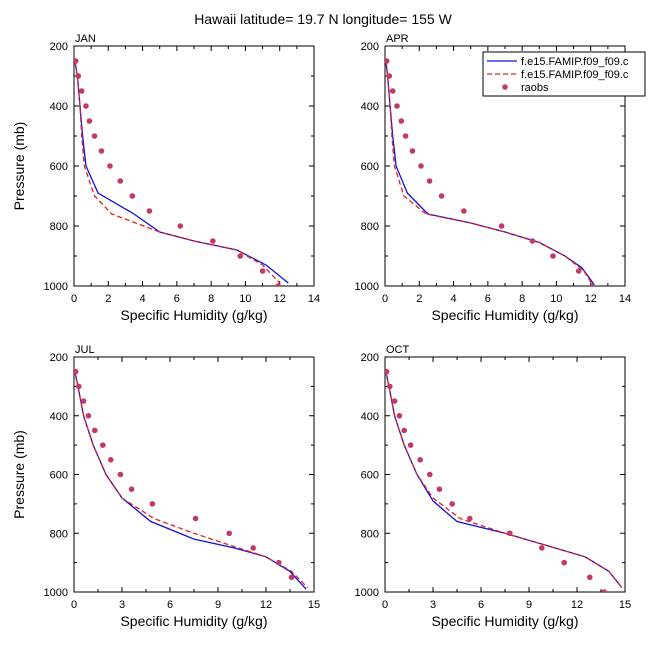  I want to click on legend-marker, so click(505, 87).